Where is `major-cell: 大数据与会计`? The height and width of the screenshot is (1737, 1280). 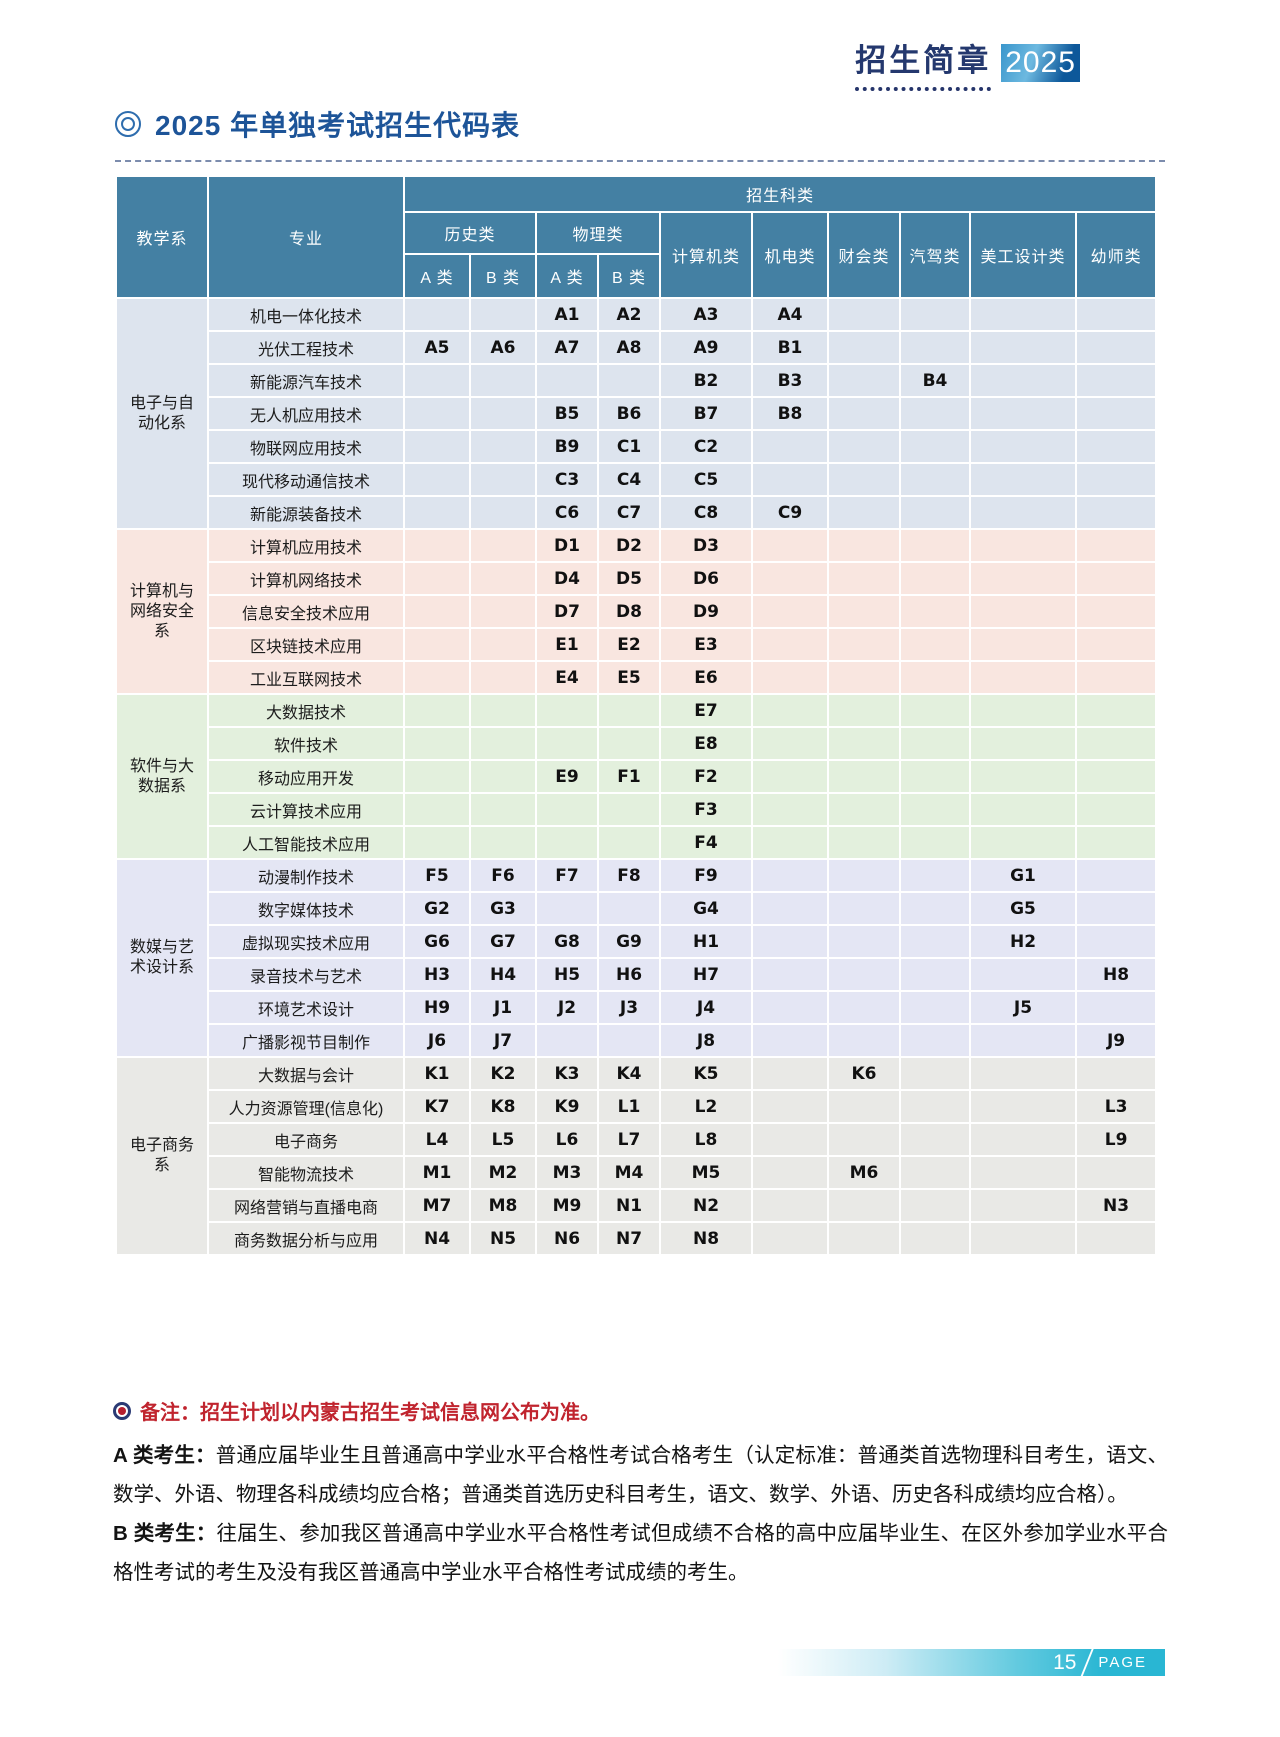 major-cell: 大数据与会计 is located at coordinates (306, 1073).